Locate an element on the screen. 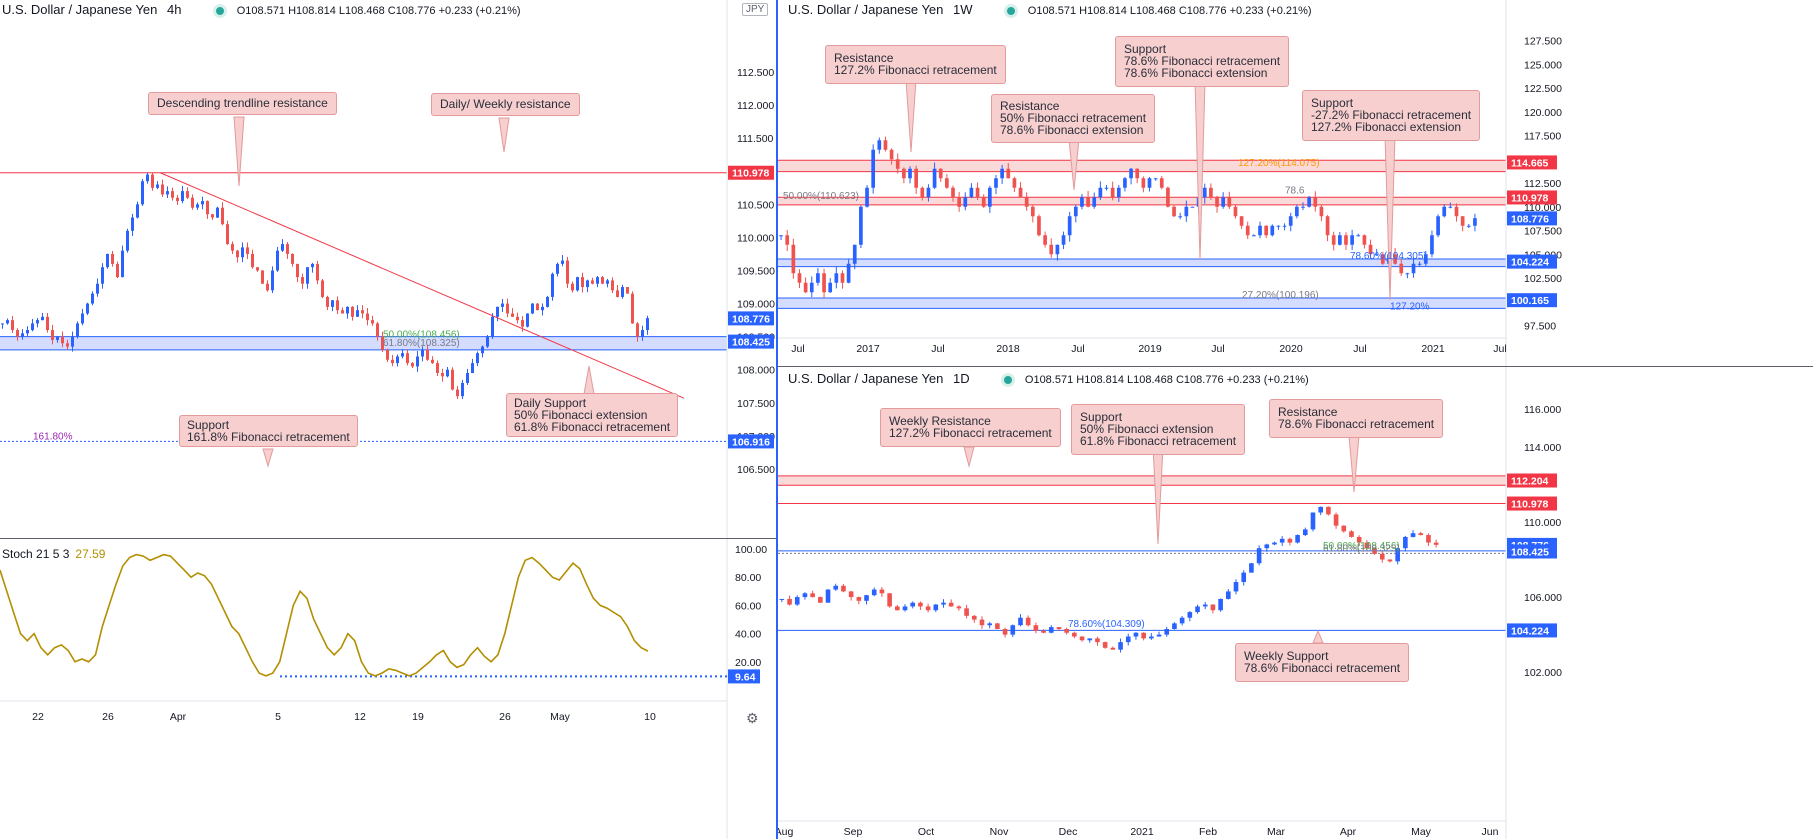 The image size is (1813, 839). annotation-w1-resistance-127: Resistance 127.2% Fibonacci retracement is located at coordinates (915, 64).